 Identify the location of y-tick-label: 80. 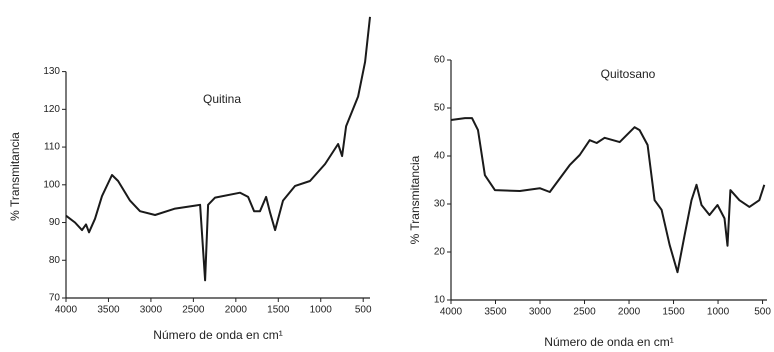
(55, 260).